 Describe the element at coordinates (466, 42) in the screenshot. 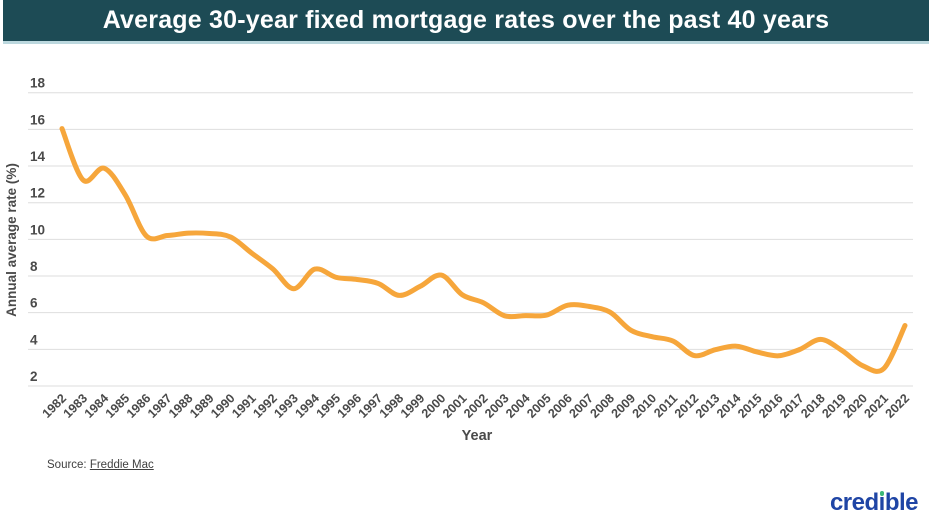

I see `title-accent-strip` at that location.